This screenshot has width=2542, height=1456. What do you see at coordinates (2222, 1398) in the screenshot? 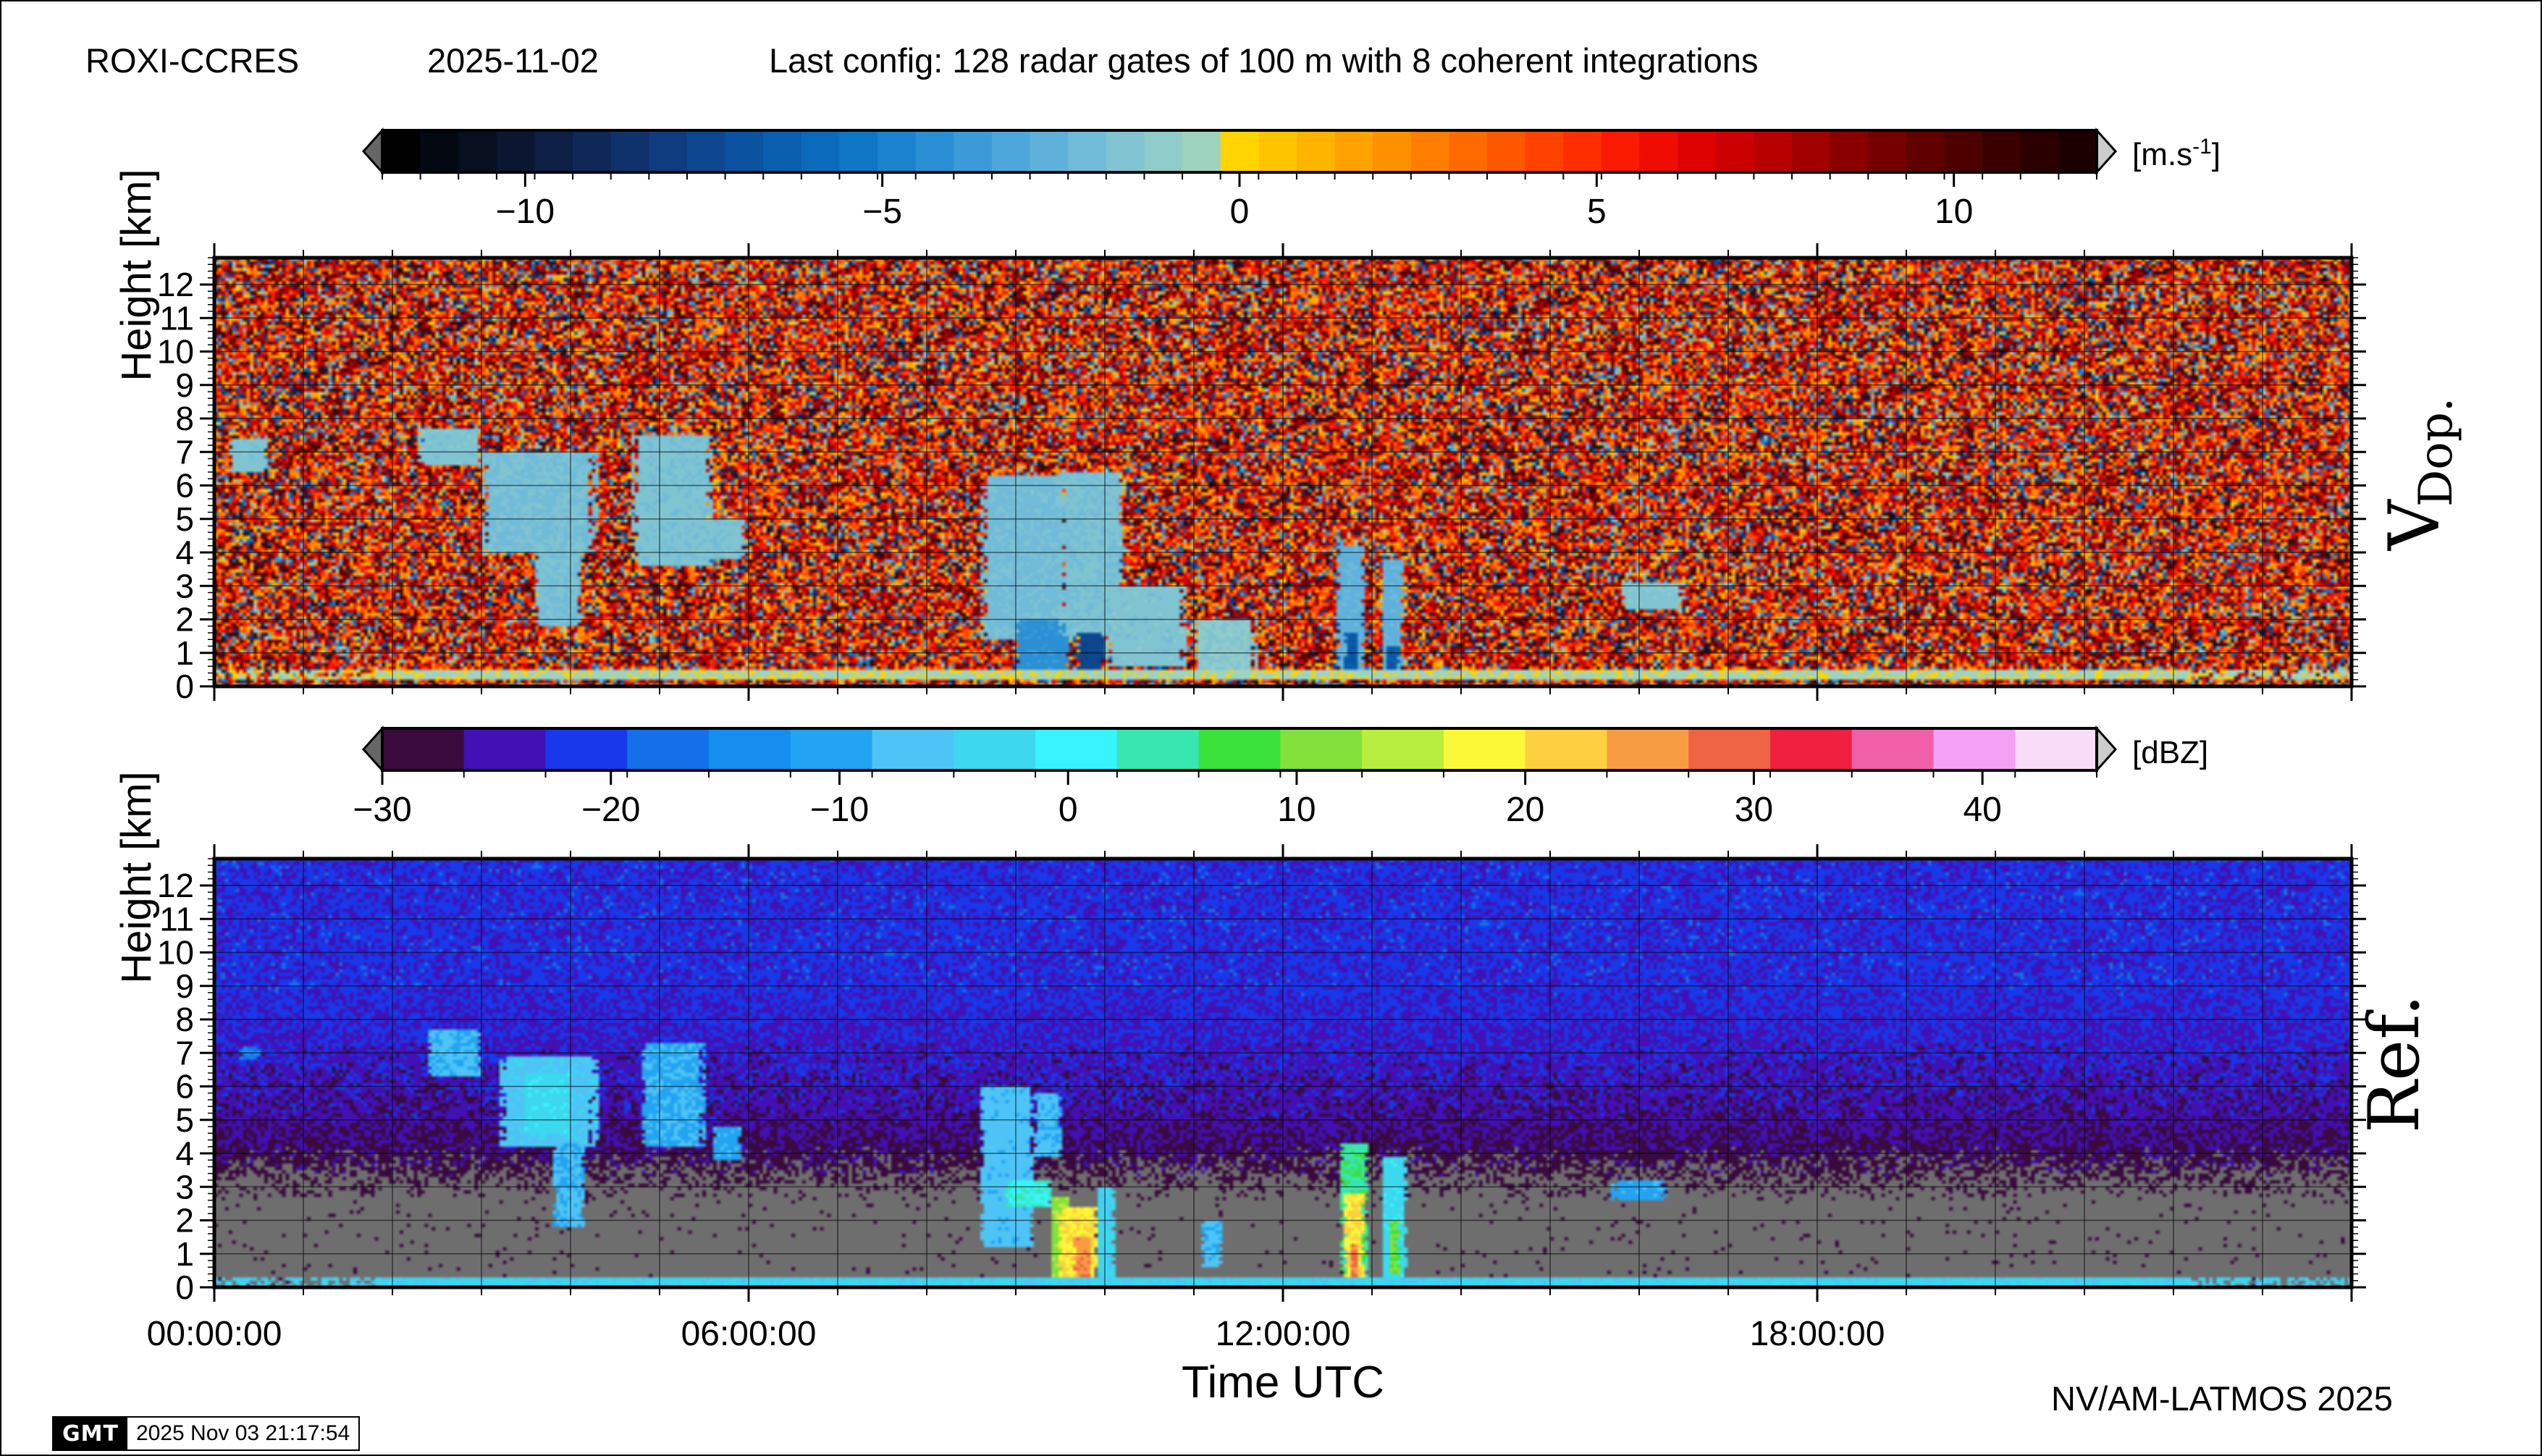
I see `credit-label: NV/AM-LATMOS 2025` at bounding box center [2222, 1398].